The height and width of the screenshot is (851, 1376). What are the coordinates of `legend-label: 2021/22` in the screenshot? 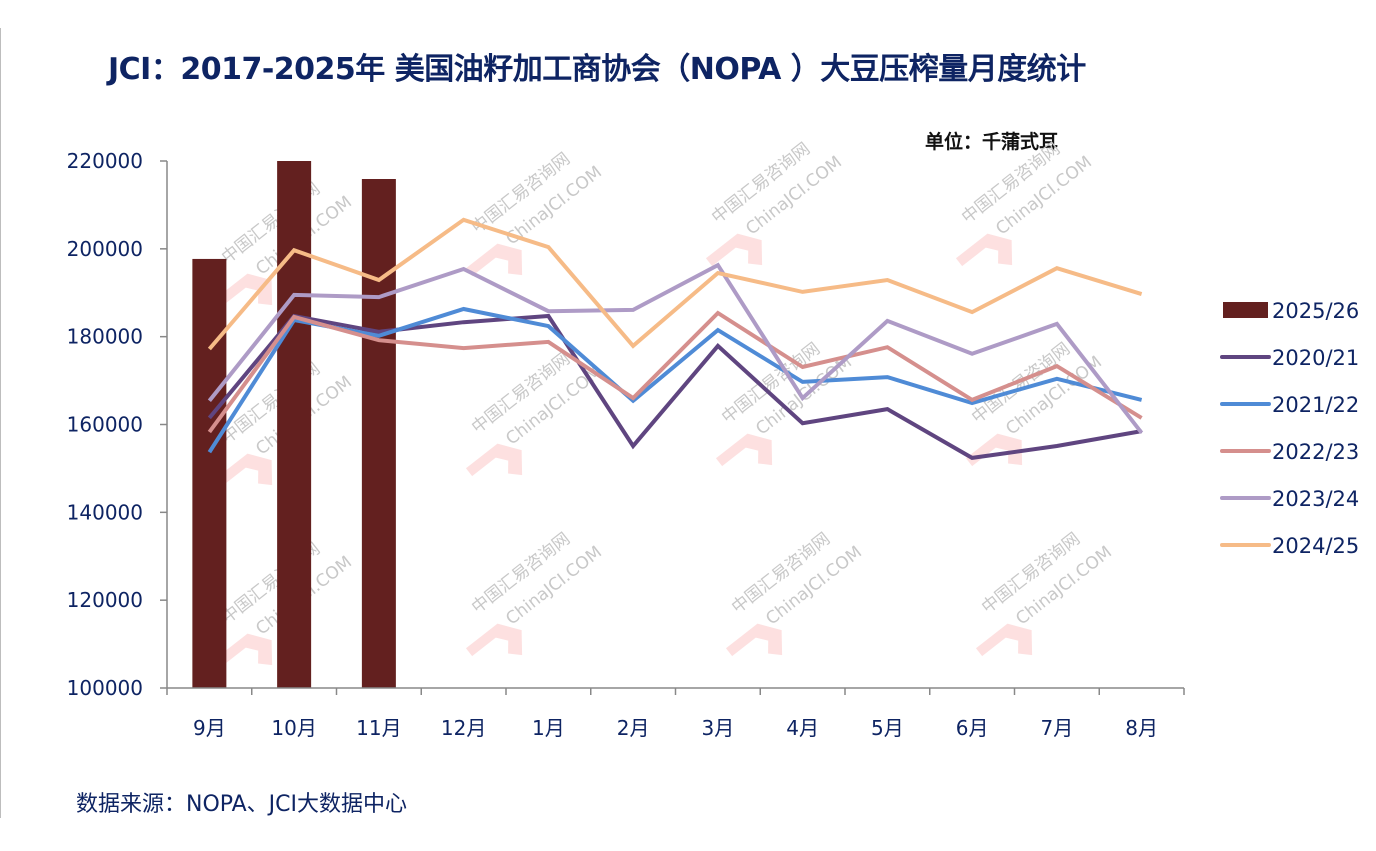 It's located at (1315, 405).